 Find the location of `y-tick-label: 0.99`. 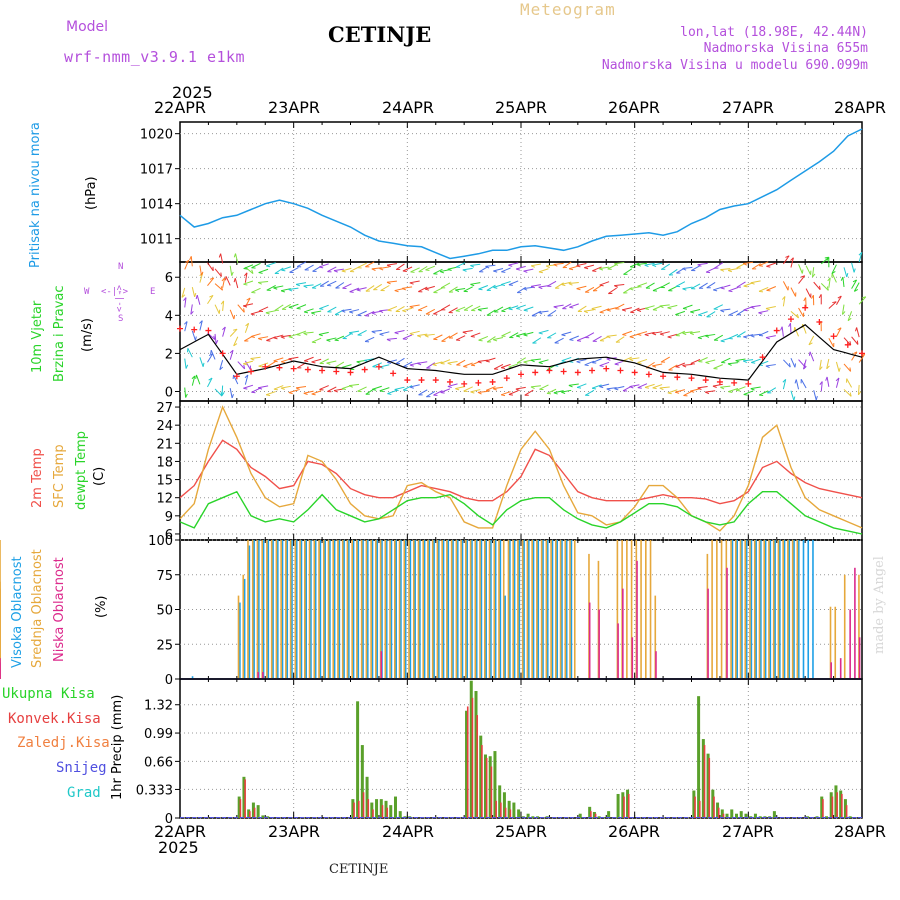

y-tick-label: 0.99 is located at coordinates (158, 734).